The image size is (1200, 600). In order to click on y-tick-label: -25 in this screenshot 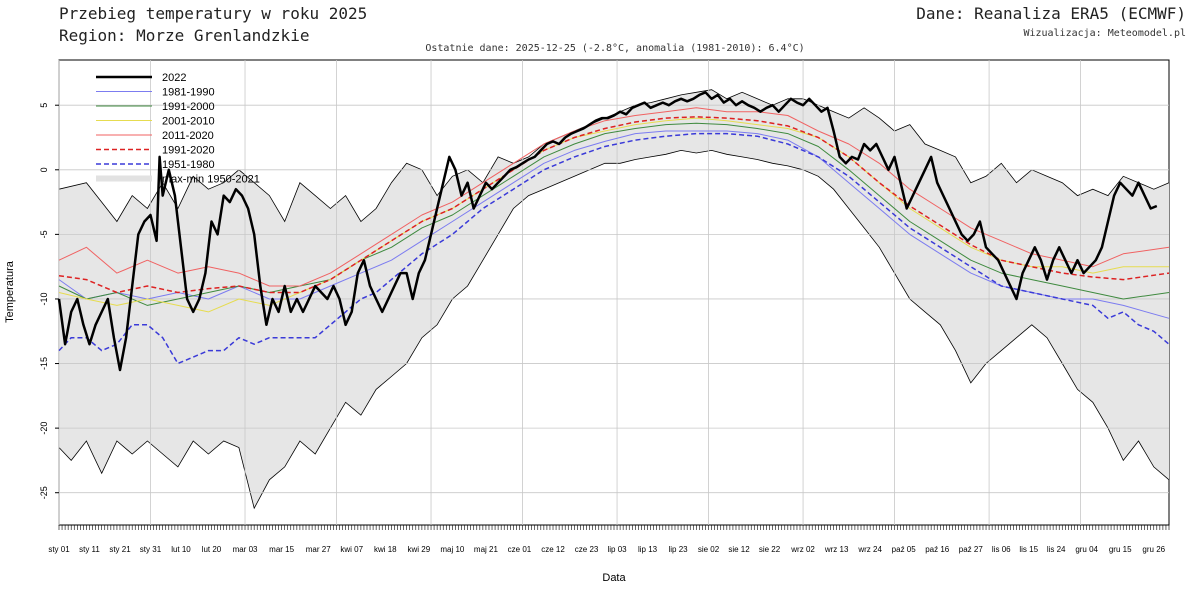, I will do `click(44, 492)`.